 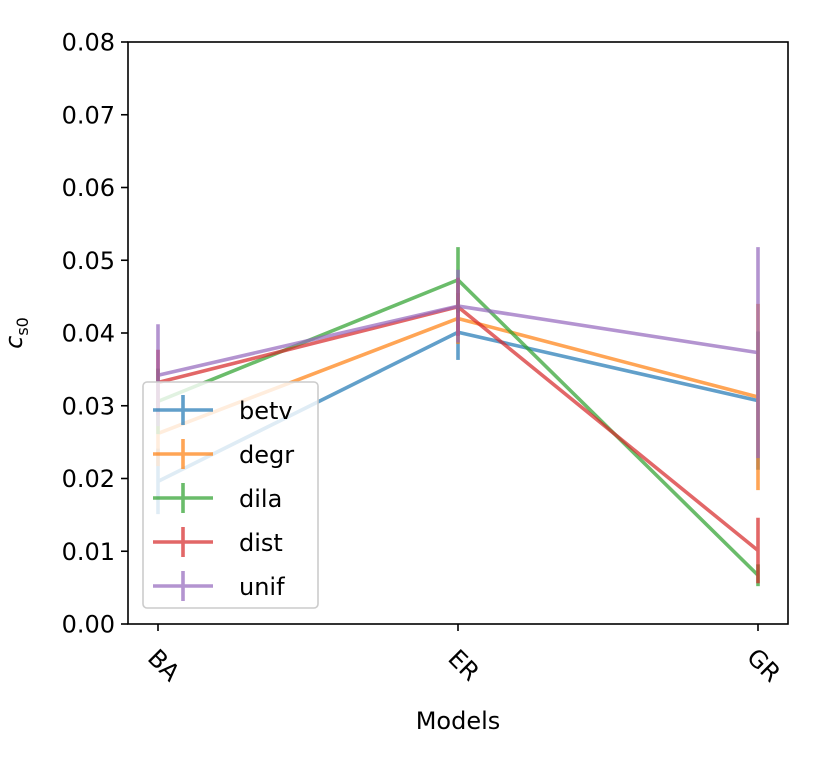 I want to click on legend-label-unif: unif, so click(x=262, y=587).